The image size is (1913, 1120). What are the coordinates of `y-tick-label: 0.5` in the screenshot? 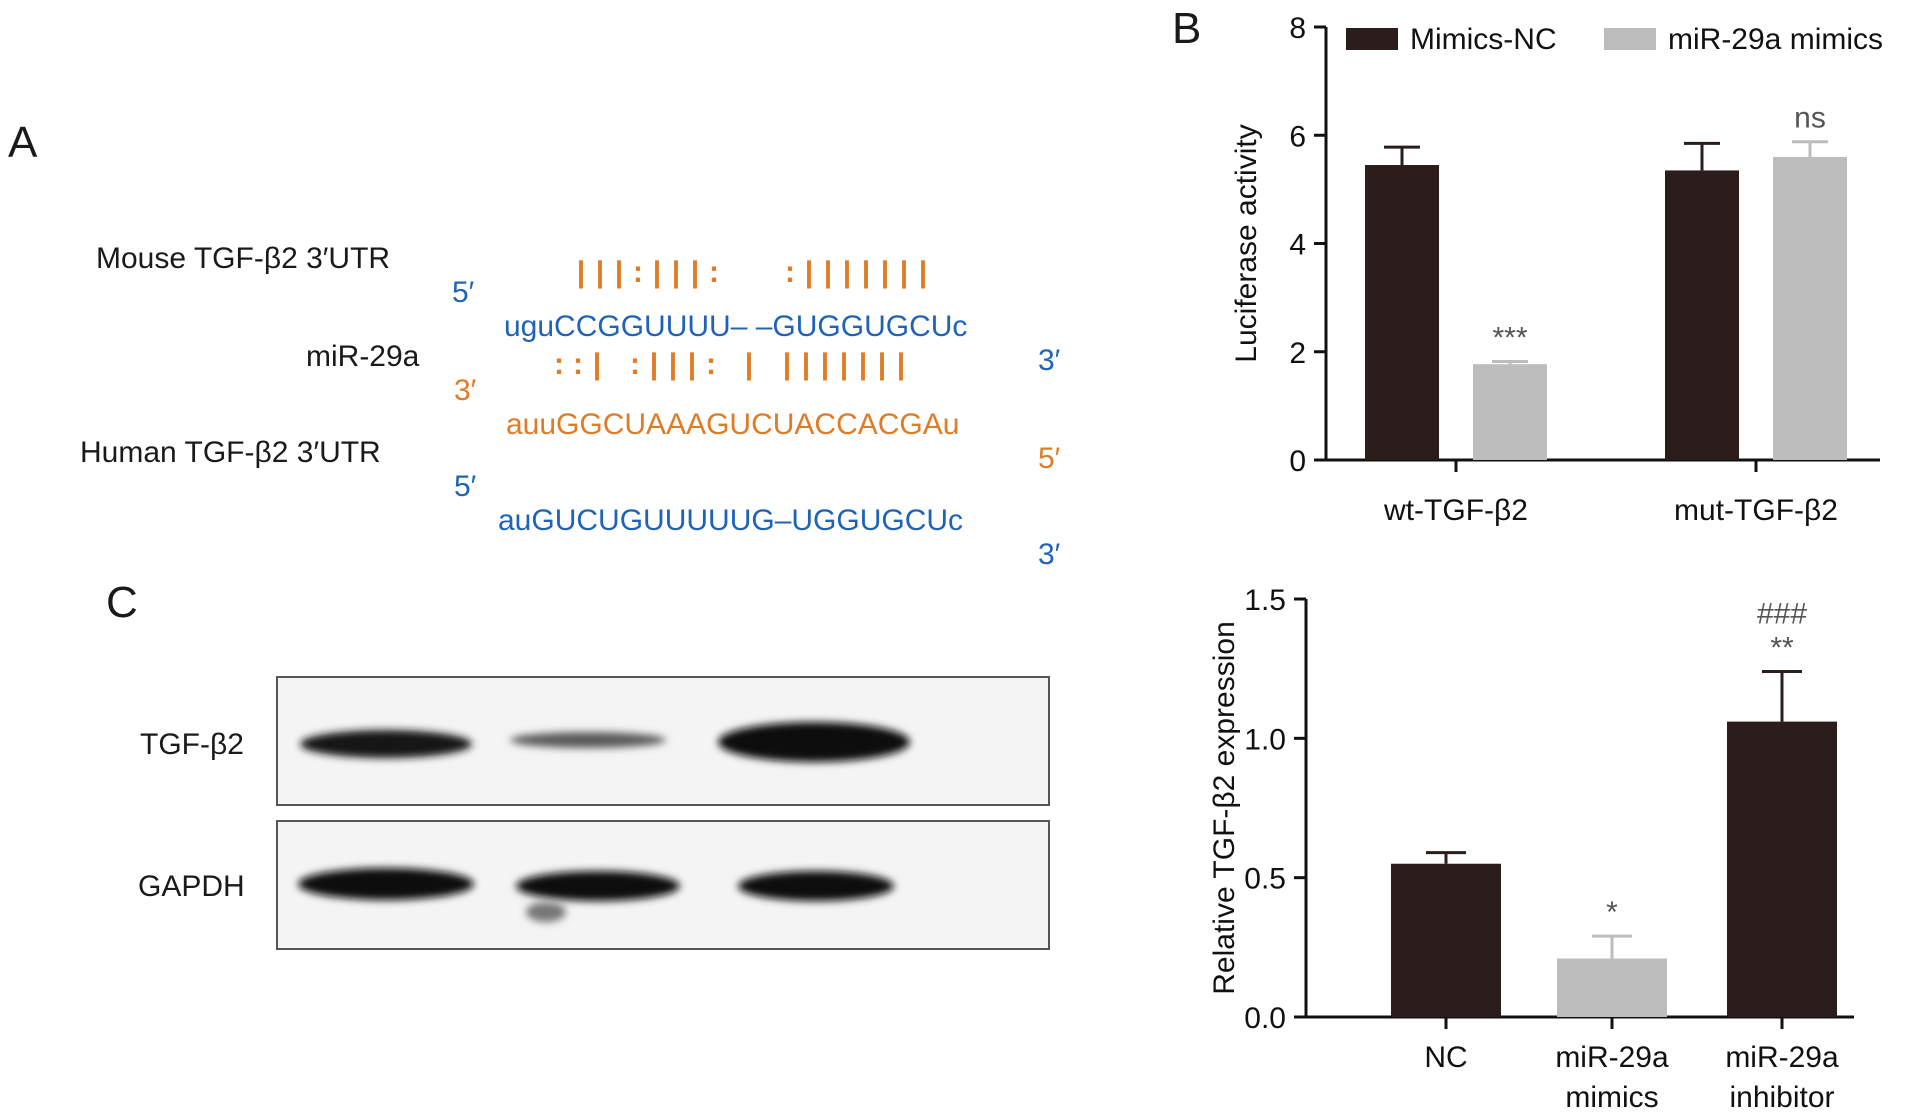 It's located at (1265, 879).